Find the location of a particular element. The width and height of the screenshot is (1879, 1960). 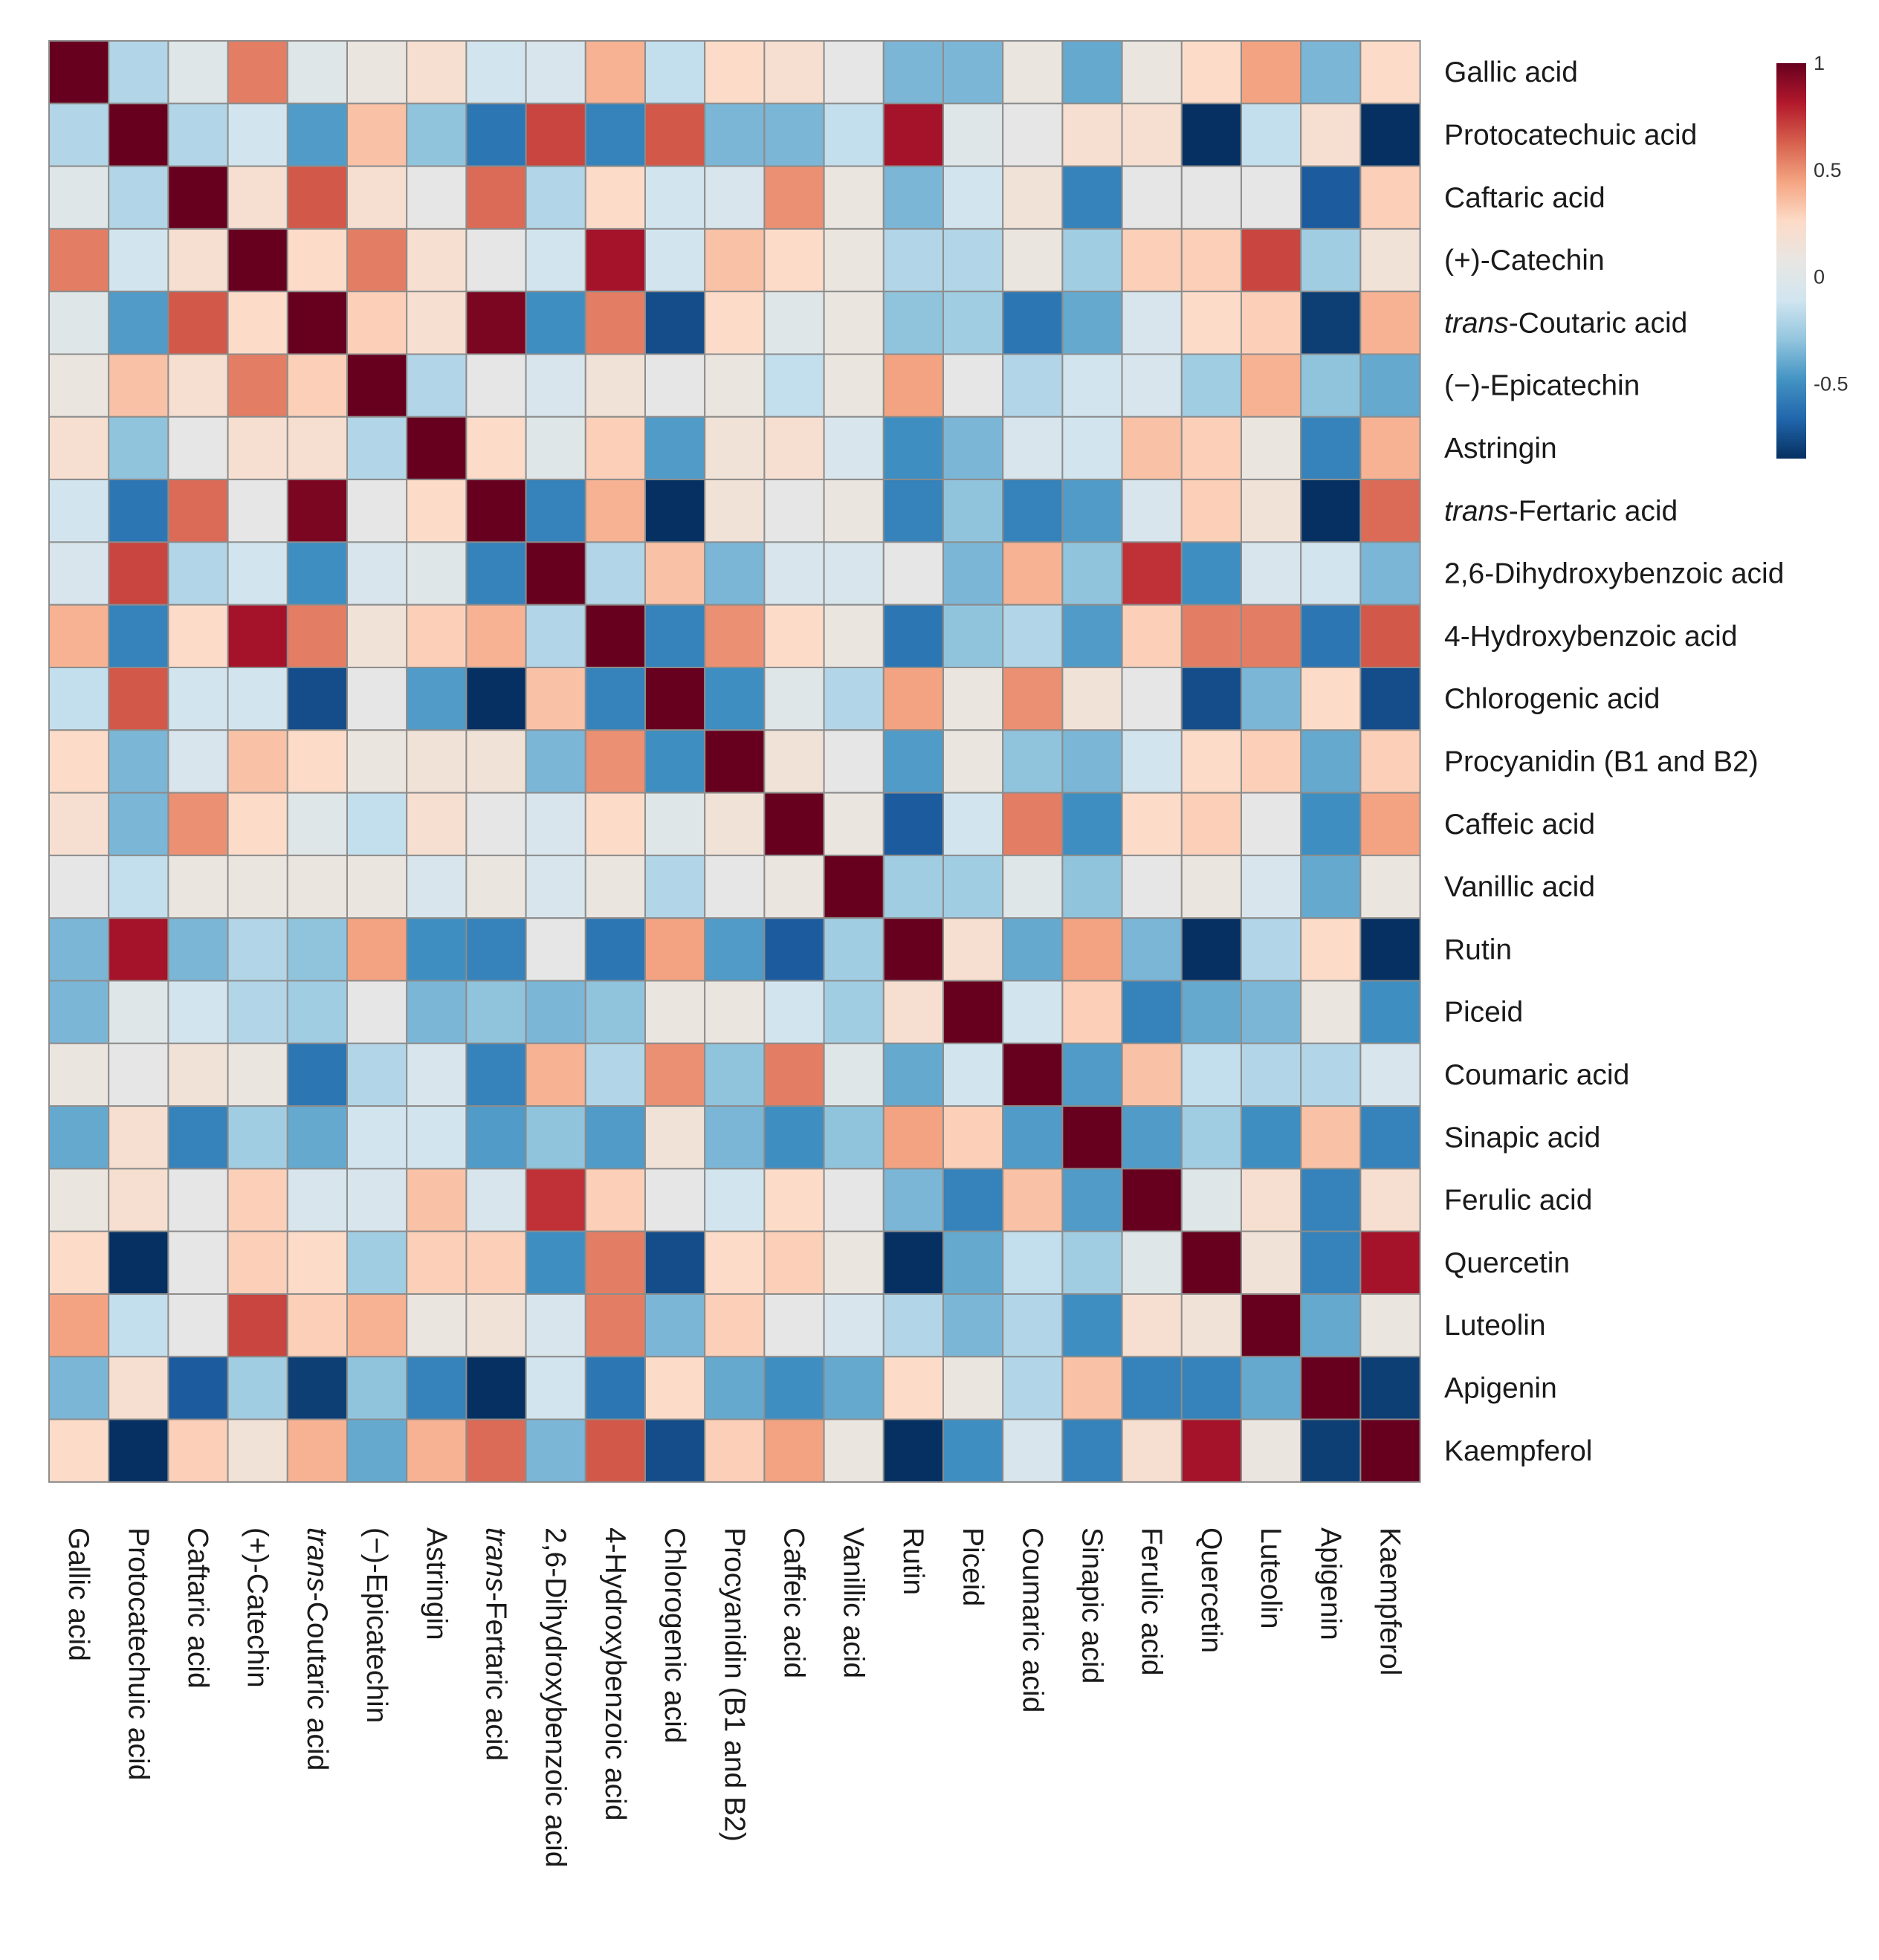

heatmap-cell-r3-c9 is located at coordinates (615, 260).